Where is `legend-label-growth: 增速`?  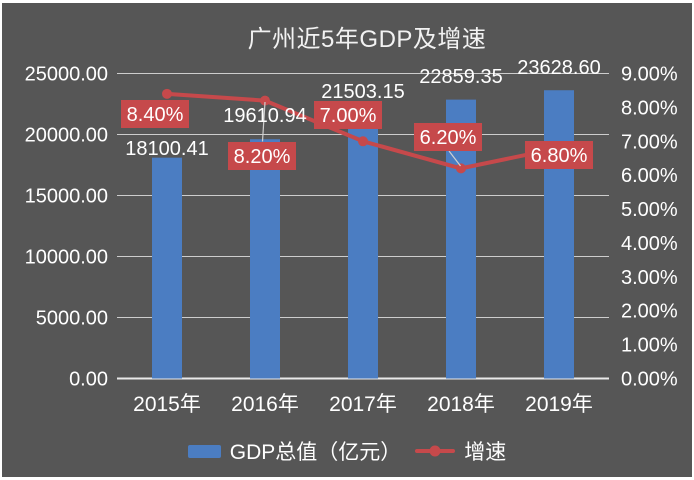
legend-label-growth: 增速 is located at coordinates (485, 452).